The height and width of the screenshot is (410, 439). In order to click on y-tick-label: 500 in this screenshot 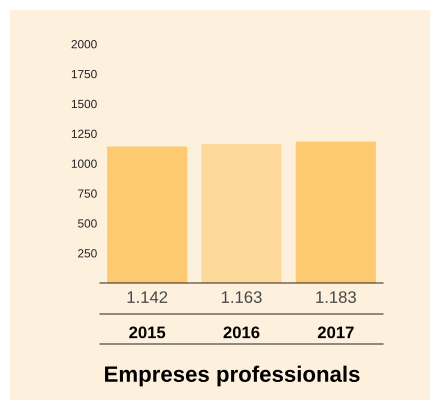, I will do `click(87, 223)`.